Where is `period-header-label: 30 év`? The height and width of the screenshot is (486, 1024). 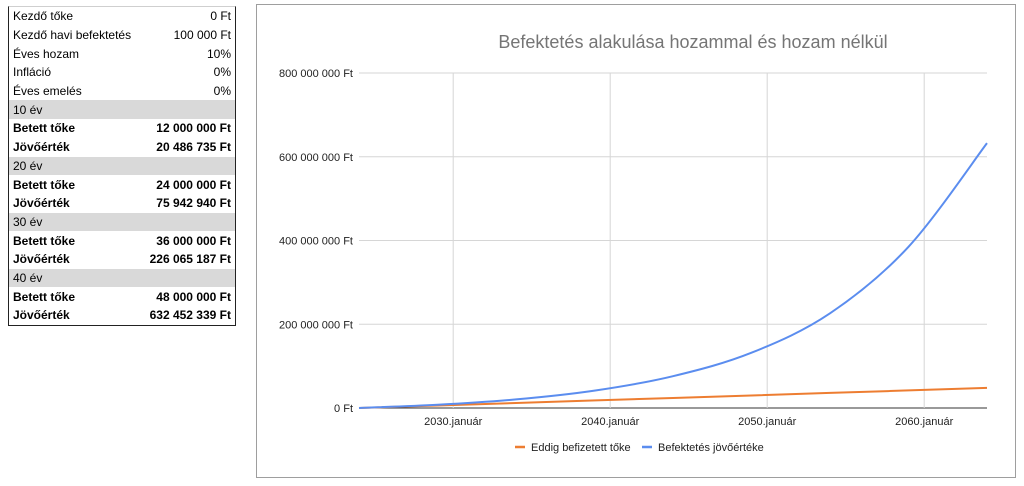
period-header-label: 30 év is located at coordinates (28, 221).